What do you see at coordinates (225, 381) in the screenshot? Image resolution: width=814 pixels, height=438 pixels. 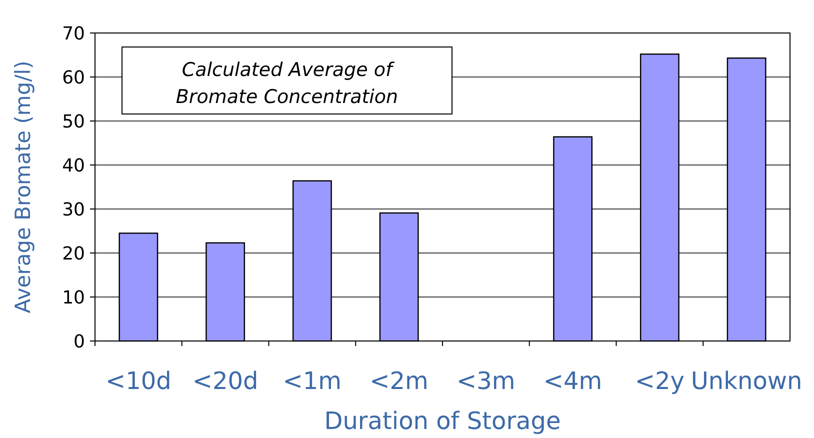 I see `x-tick-label: <20d` at bounding box center [225, 381].